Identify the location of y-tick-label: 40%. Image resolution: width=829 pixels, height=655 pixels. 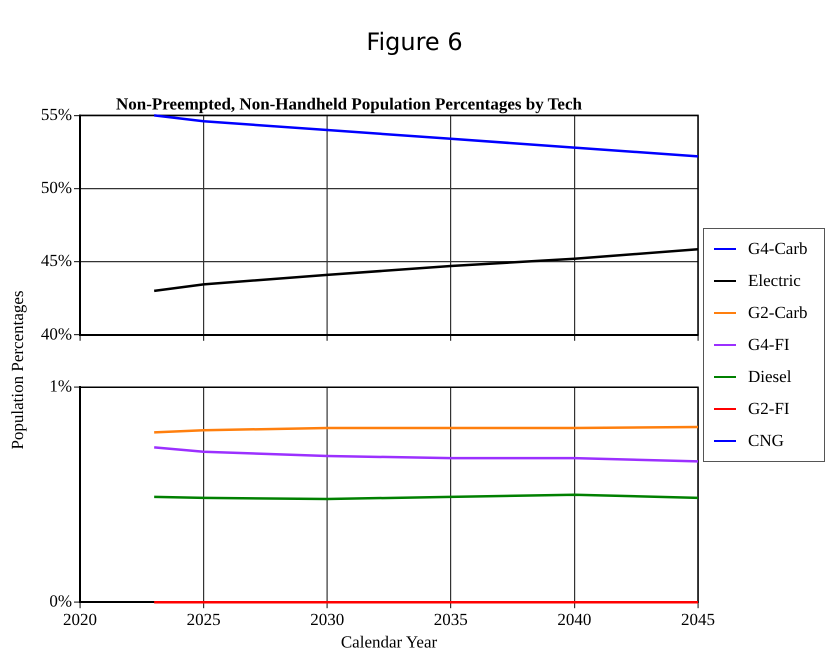
(56, 334).